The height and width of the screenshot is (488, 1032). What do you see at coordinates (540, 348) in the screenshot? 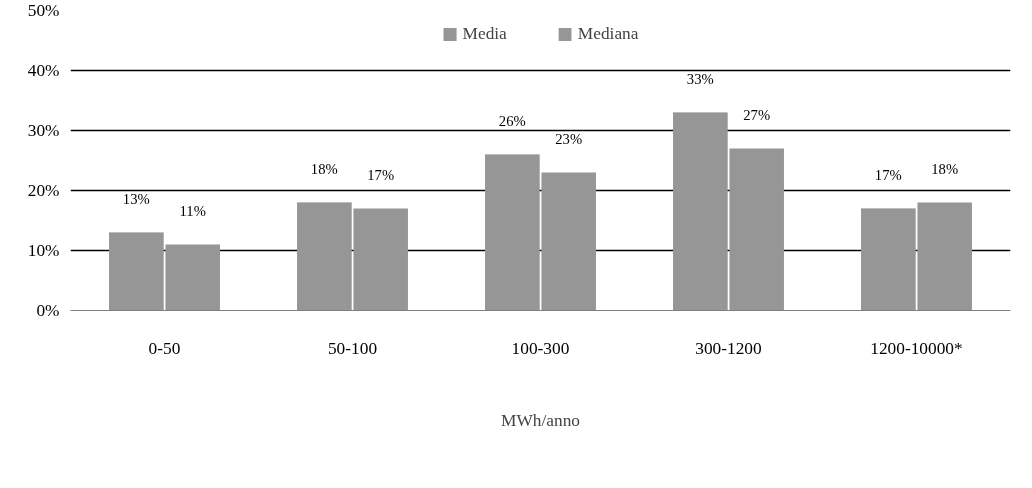
I see `x-tick-label: 100-300` at bounding box center [540, 348].